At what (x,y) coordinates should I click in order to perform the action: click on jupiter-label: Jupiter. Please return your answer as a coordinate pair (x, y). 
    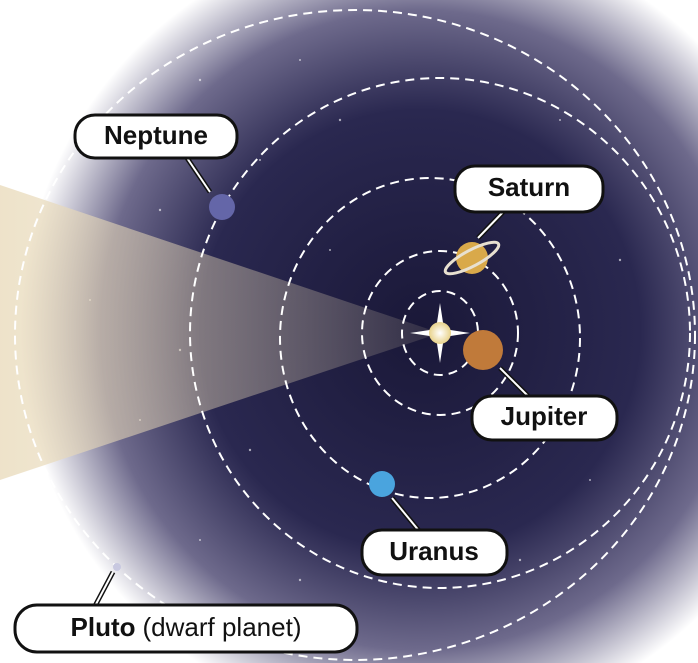
    Looking at the image, I should click on (544, 416).